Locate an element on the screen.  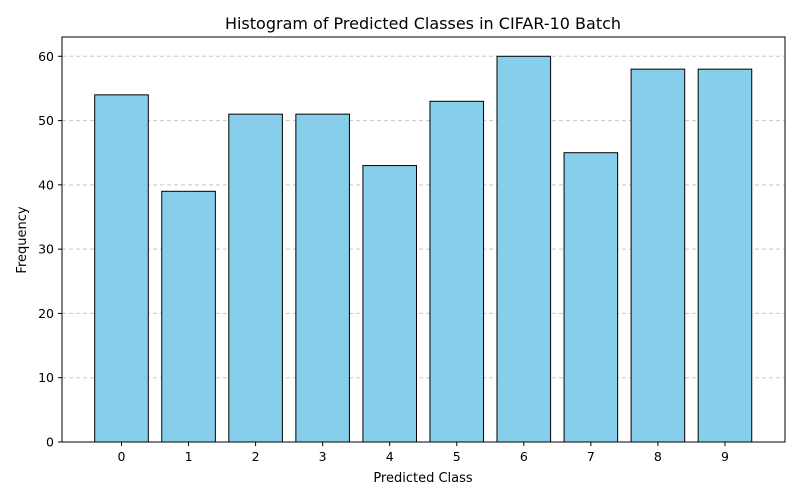
y-tick-label: 30 is located at coordinates (46, 249).